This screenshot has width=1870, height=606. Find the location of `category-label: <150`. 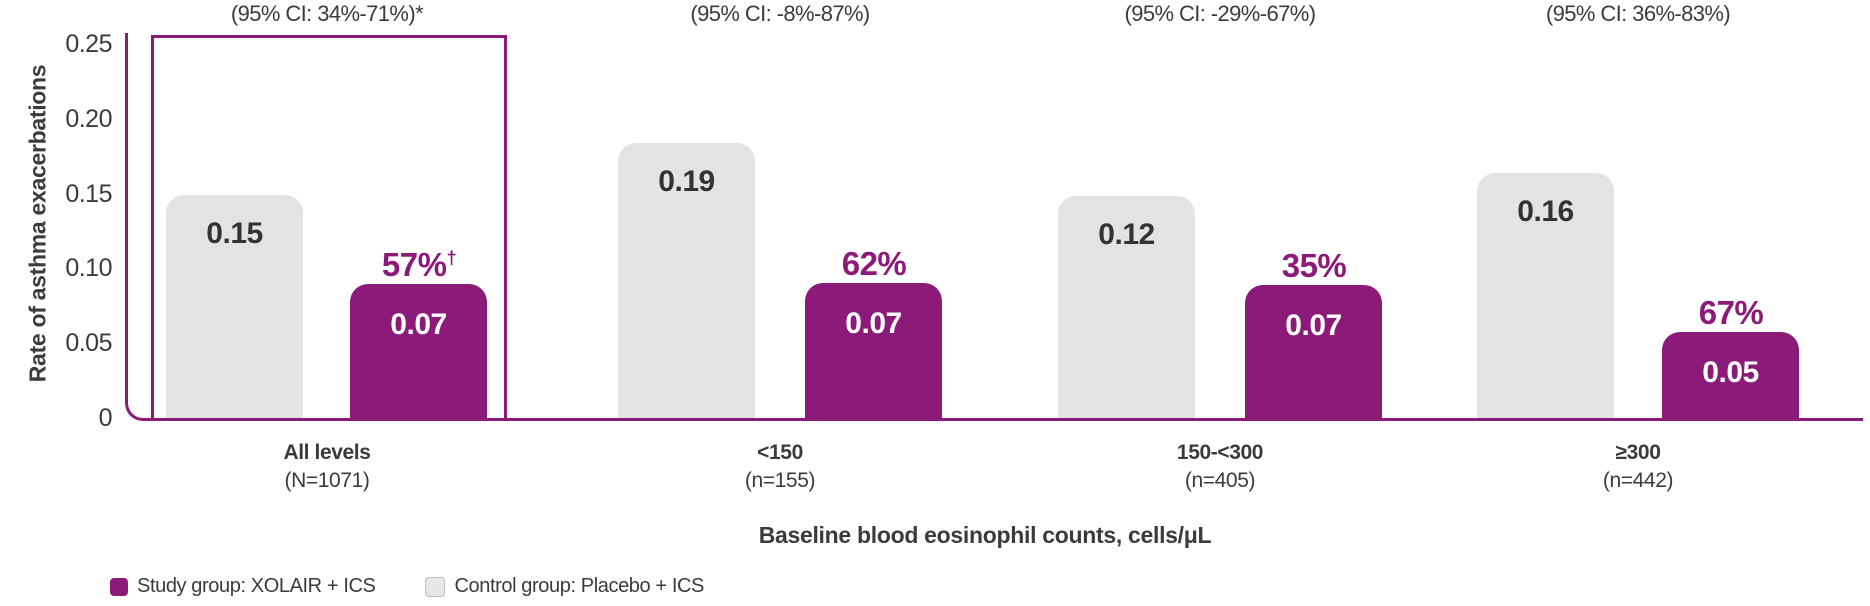

category-label: <150 is located at coordinates (780, 452).